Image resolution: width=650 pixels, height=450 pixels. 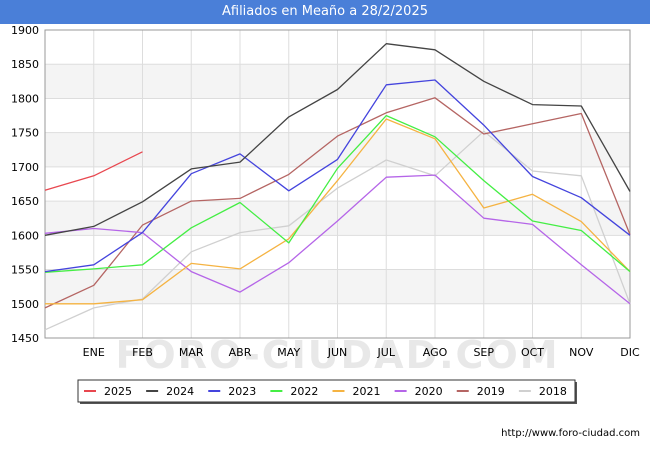 What do you see at coordinates (288, 352) in the screenshot?
I see `x-tick-label: MAY` at bounding box center [288, 352].